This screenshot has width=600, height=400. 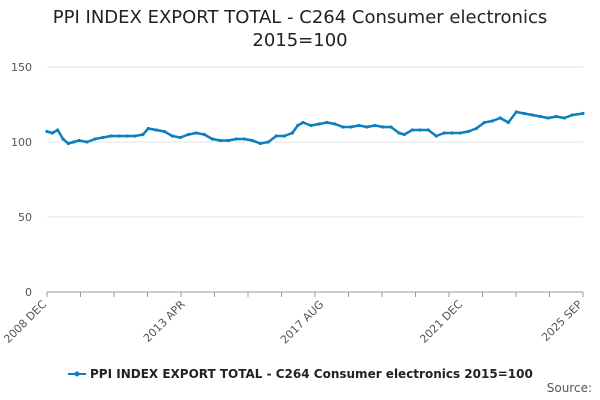 What do you see at coordinates (569, 388) in the screenshot?
I see `source-label: Source:` at bounding box center [569, 388].